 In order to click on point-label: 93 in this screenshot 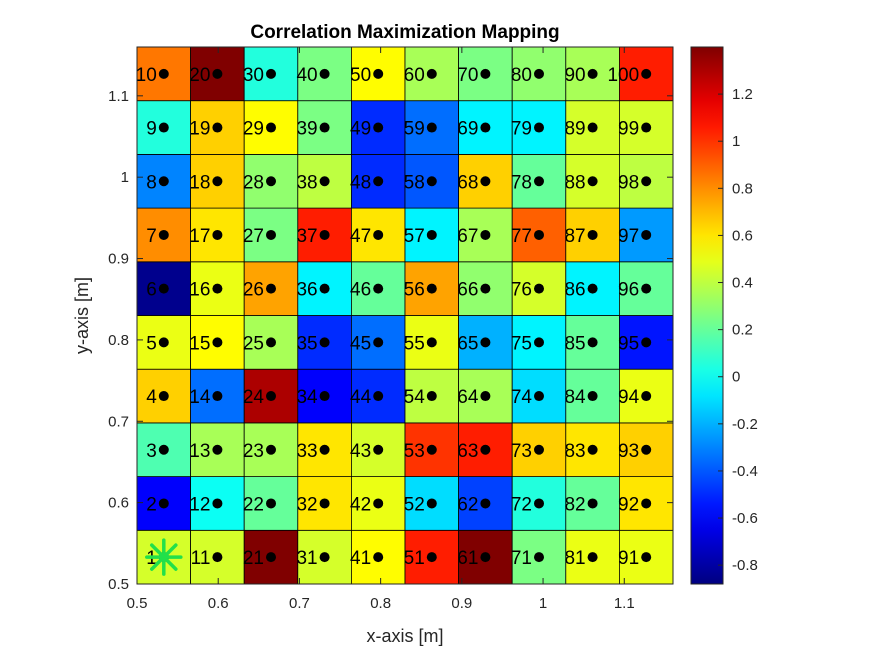, I will do `click(628, 451)`.